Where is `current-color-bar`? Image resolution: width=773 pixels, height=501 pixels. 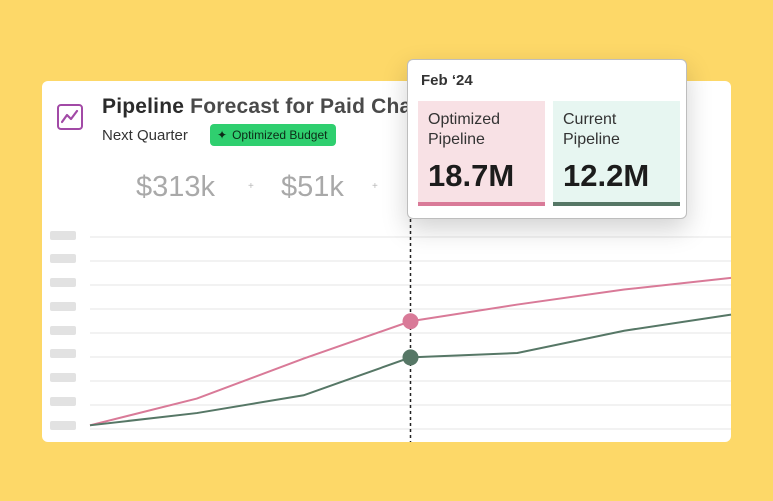
current-color-bar is located at coordinates (616, 204).